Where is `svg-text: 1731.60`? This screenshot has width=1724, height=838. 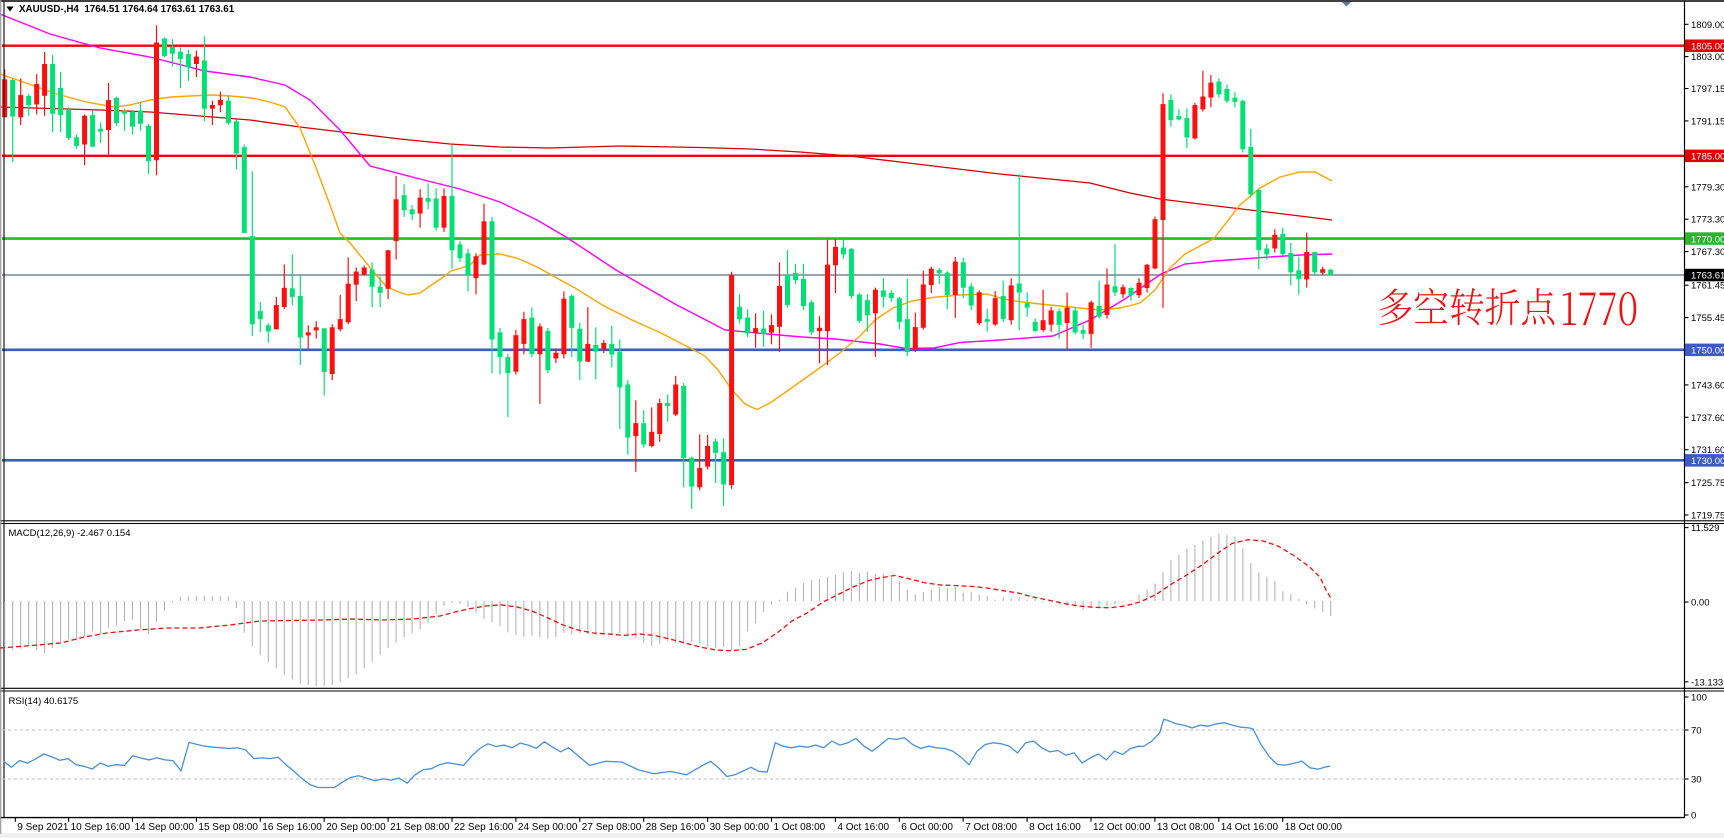 svg-text: 1731.60 is located at coordinates (1707, 450).